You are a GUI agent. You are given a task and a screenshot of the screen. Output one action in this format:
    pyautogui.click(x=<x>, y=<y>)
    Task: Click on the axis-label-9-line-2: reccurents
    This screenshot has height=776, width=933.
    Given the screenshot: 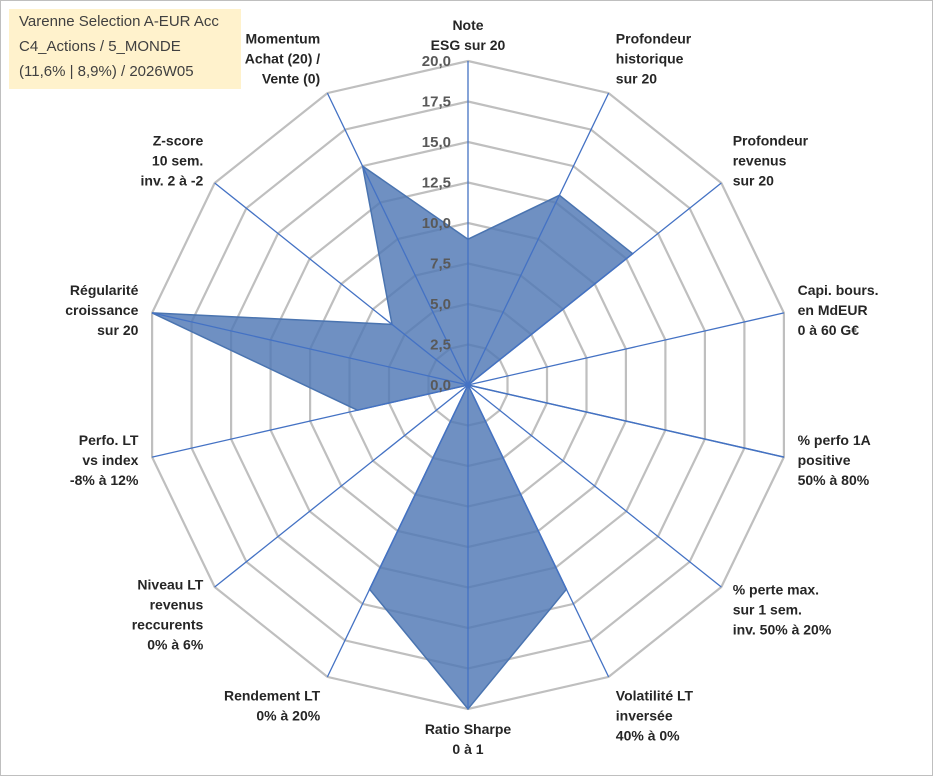 What is the action you would take?
    pyautogui.click(x=168, y=625)
    